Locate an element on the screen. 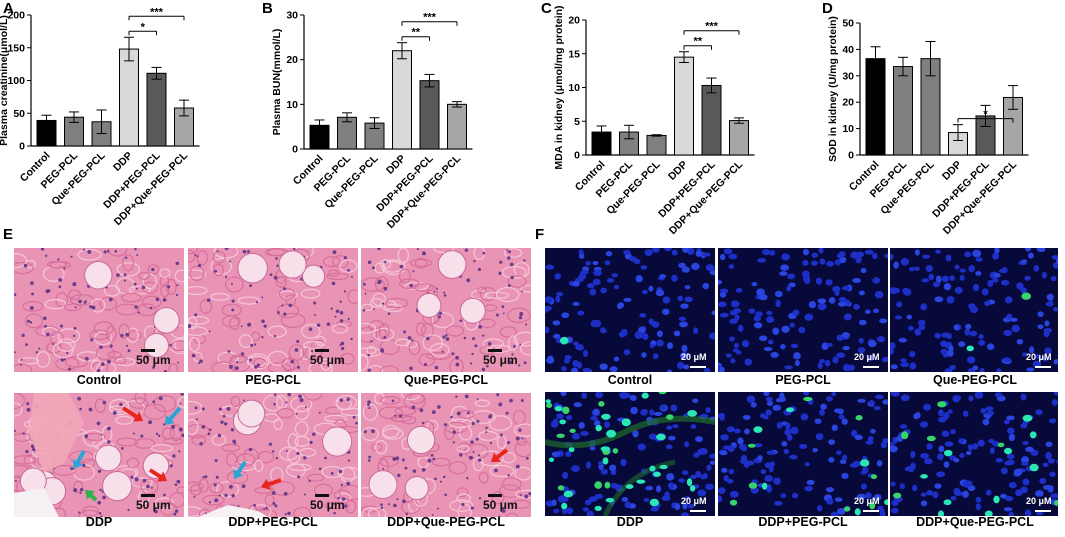  immunofluorescence-tile-label: DDP+PEG-PCL is located at coordinates (803, 522).